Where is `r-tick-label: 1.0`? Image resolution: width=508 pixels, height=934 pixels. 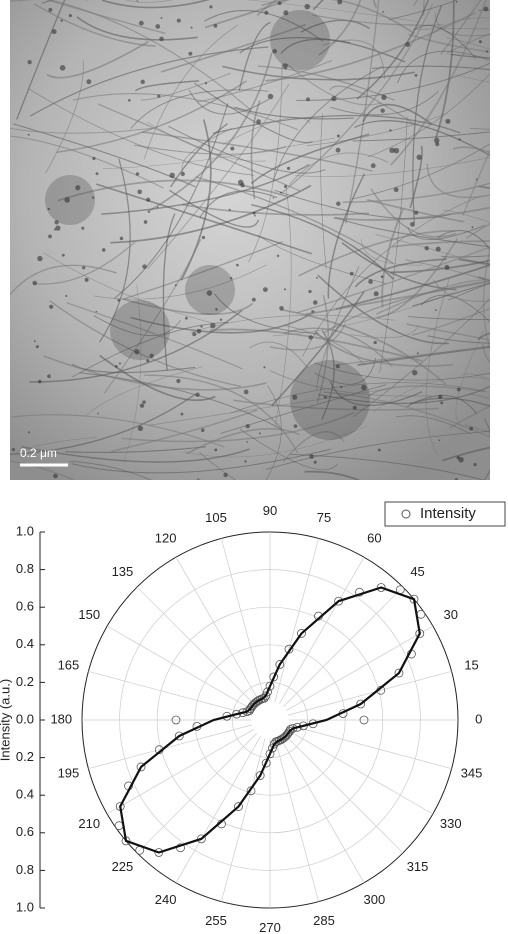
r-tick-label: 1.0 is located at coordinates (25, 530).